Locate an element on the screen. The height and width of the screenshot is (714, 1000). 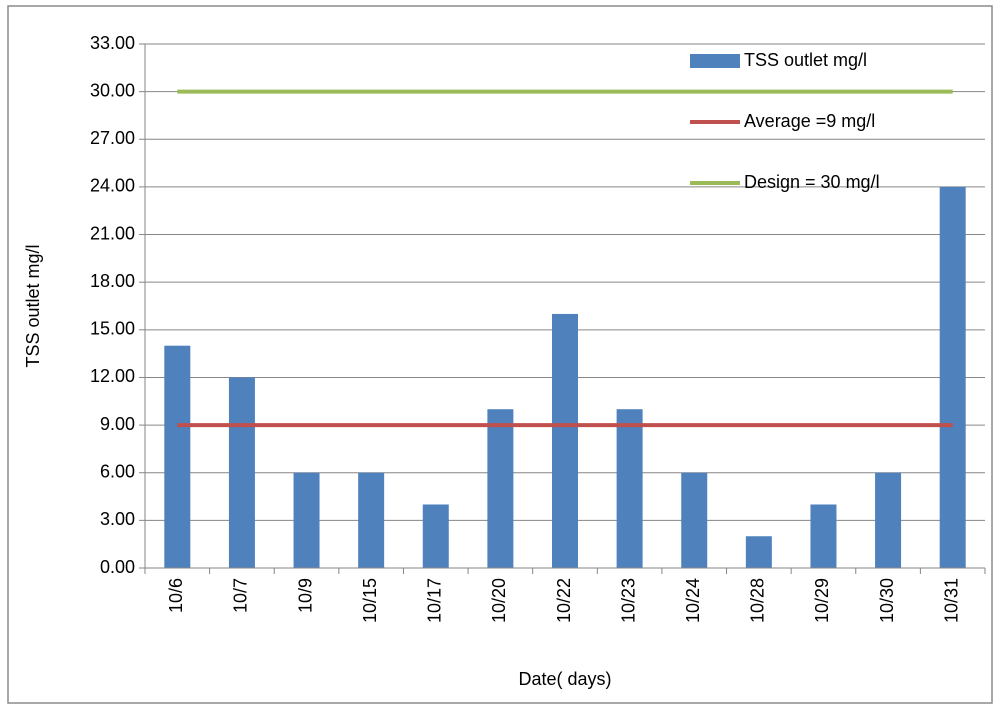
x-tick-label: 10/15 is located at coordinates (370, 600).